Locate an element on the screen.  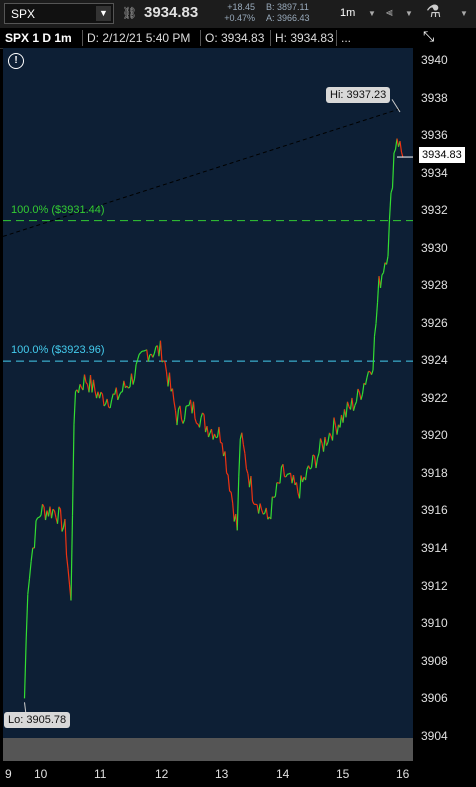
high-label: Hi: 3937.23 is located at coordinates (358, 95).